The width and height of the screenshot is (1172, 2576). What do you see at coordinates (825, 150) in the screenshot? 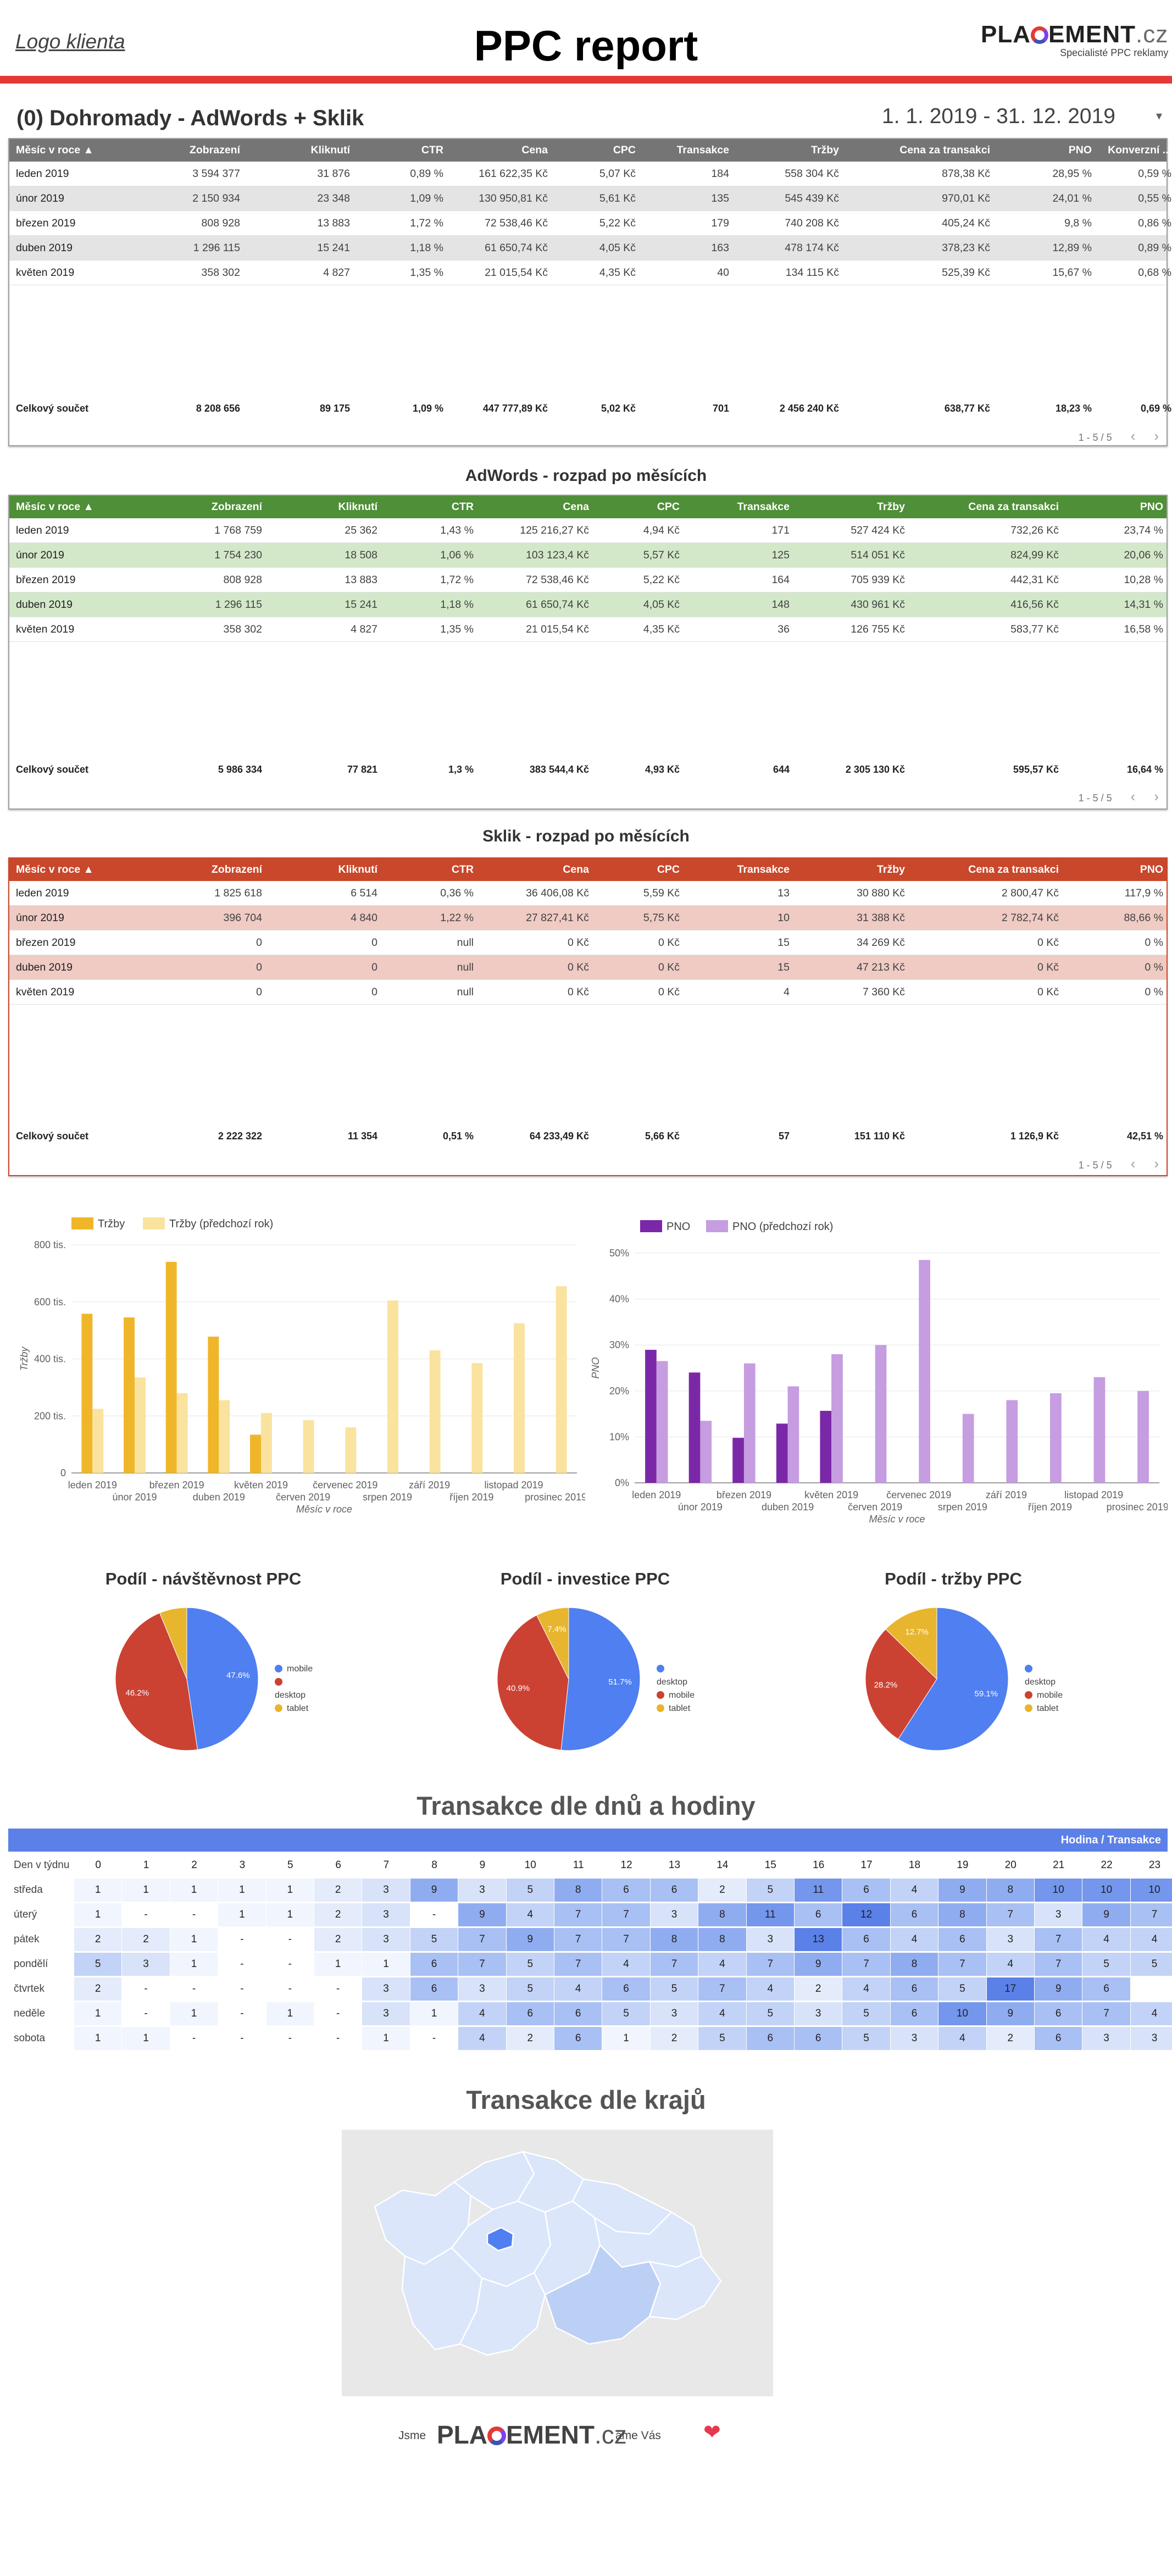
I see `column-header: Tržby` at bounding box center [825, 150].